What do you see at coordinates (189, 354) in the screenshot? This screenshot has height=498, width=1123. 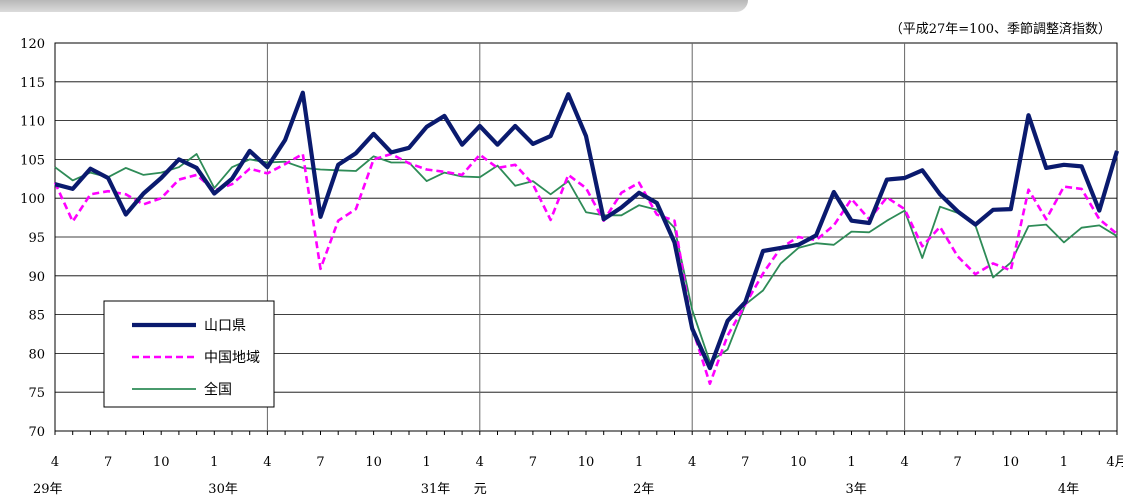 I see `chart-legend: 山口県 中国地域 全国` at bounding box center [189, 354].